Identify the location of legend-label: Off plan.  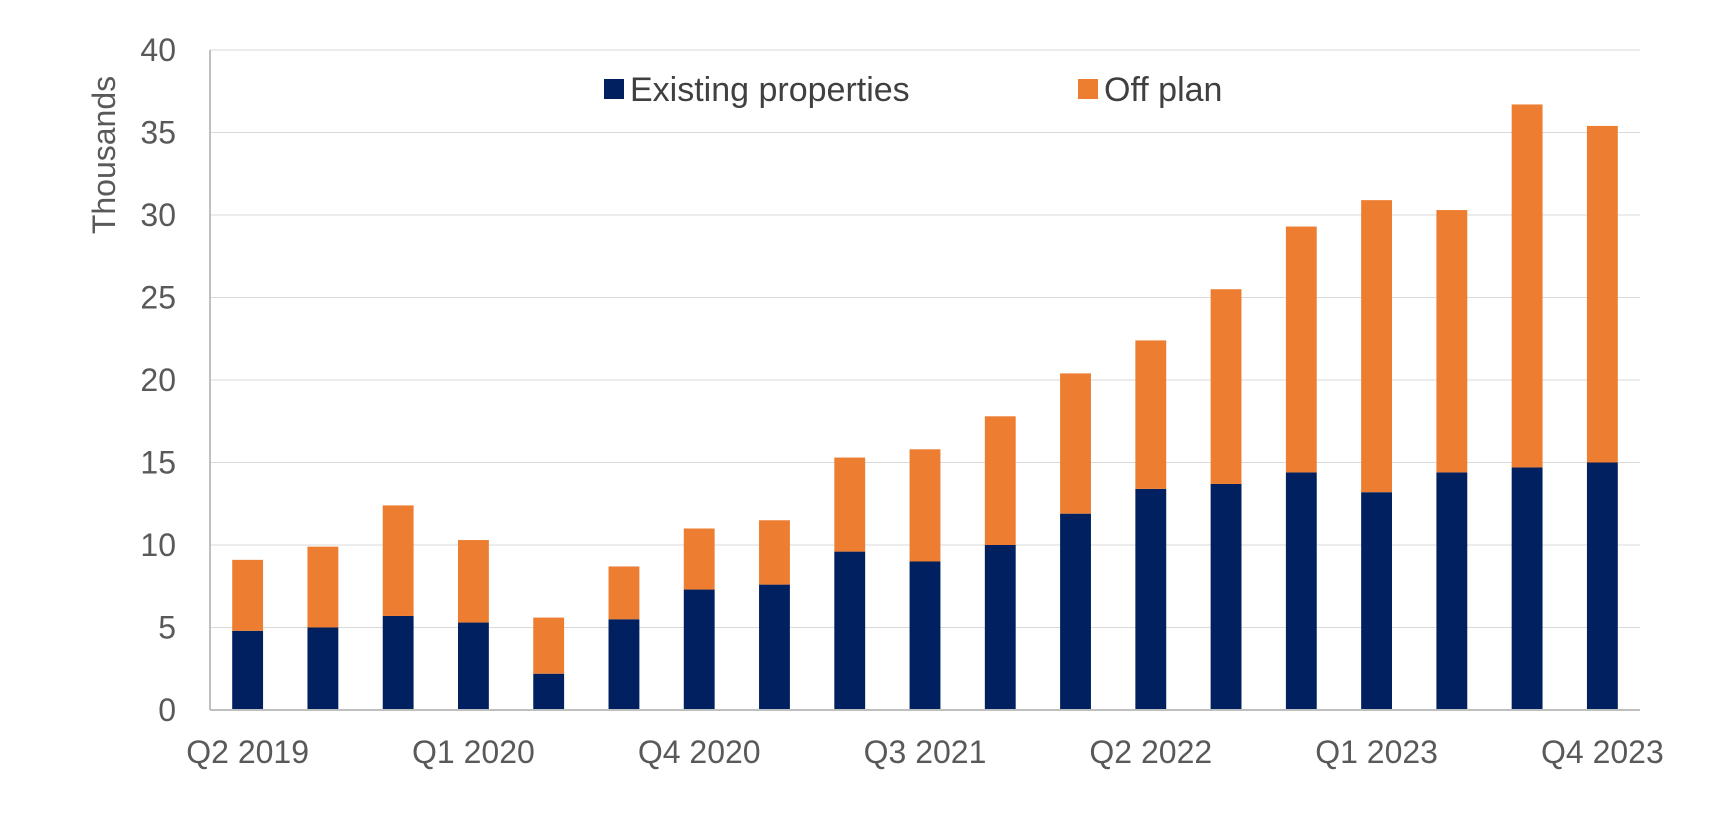
(1163, 90).